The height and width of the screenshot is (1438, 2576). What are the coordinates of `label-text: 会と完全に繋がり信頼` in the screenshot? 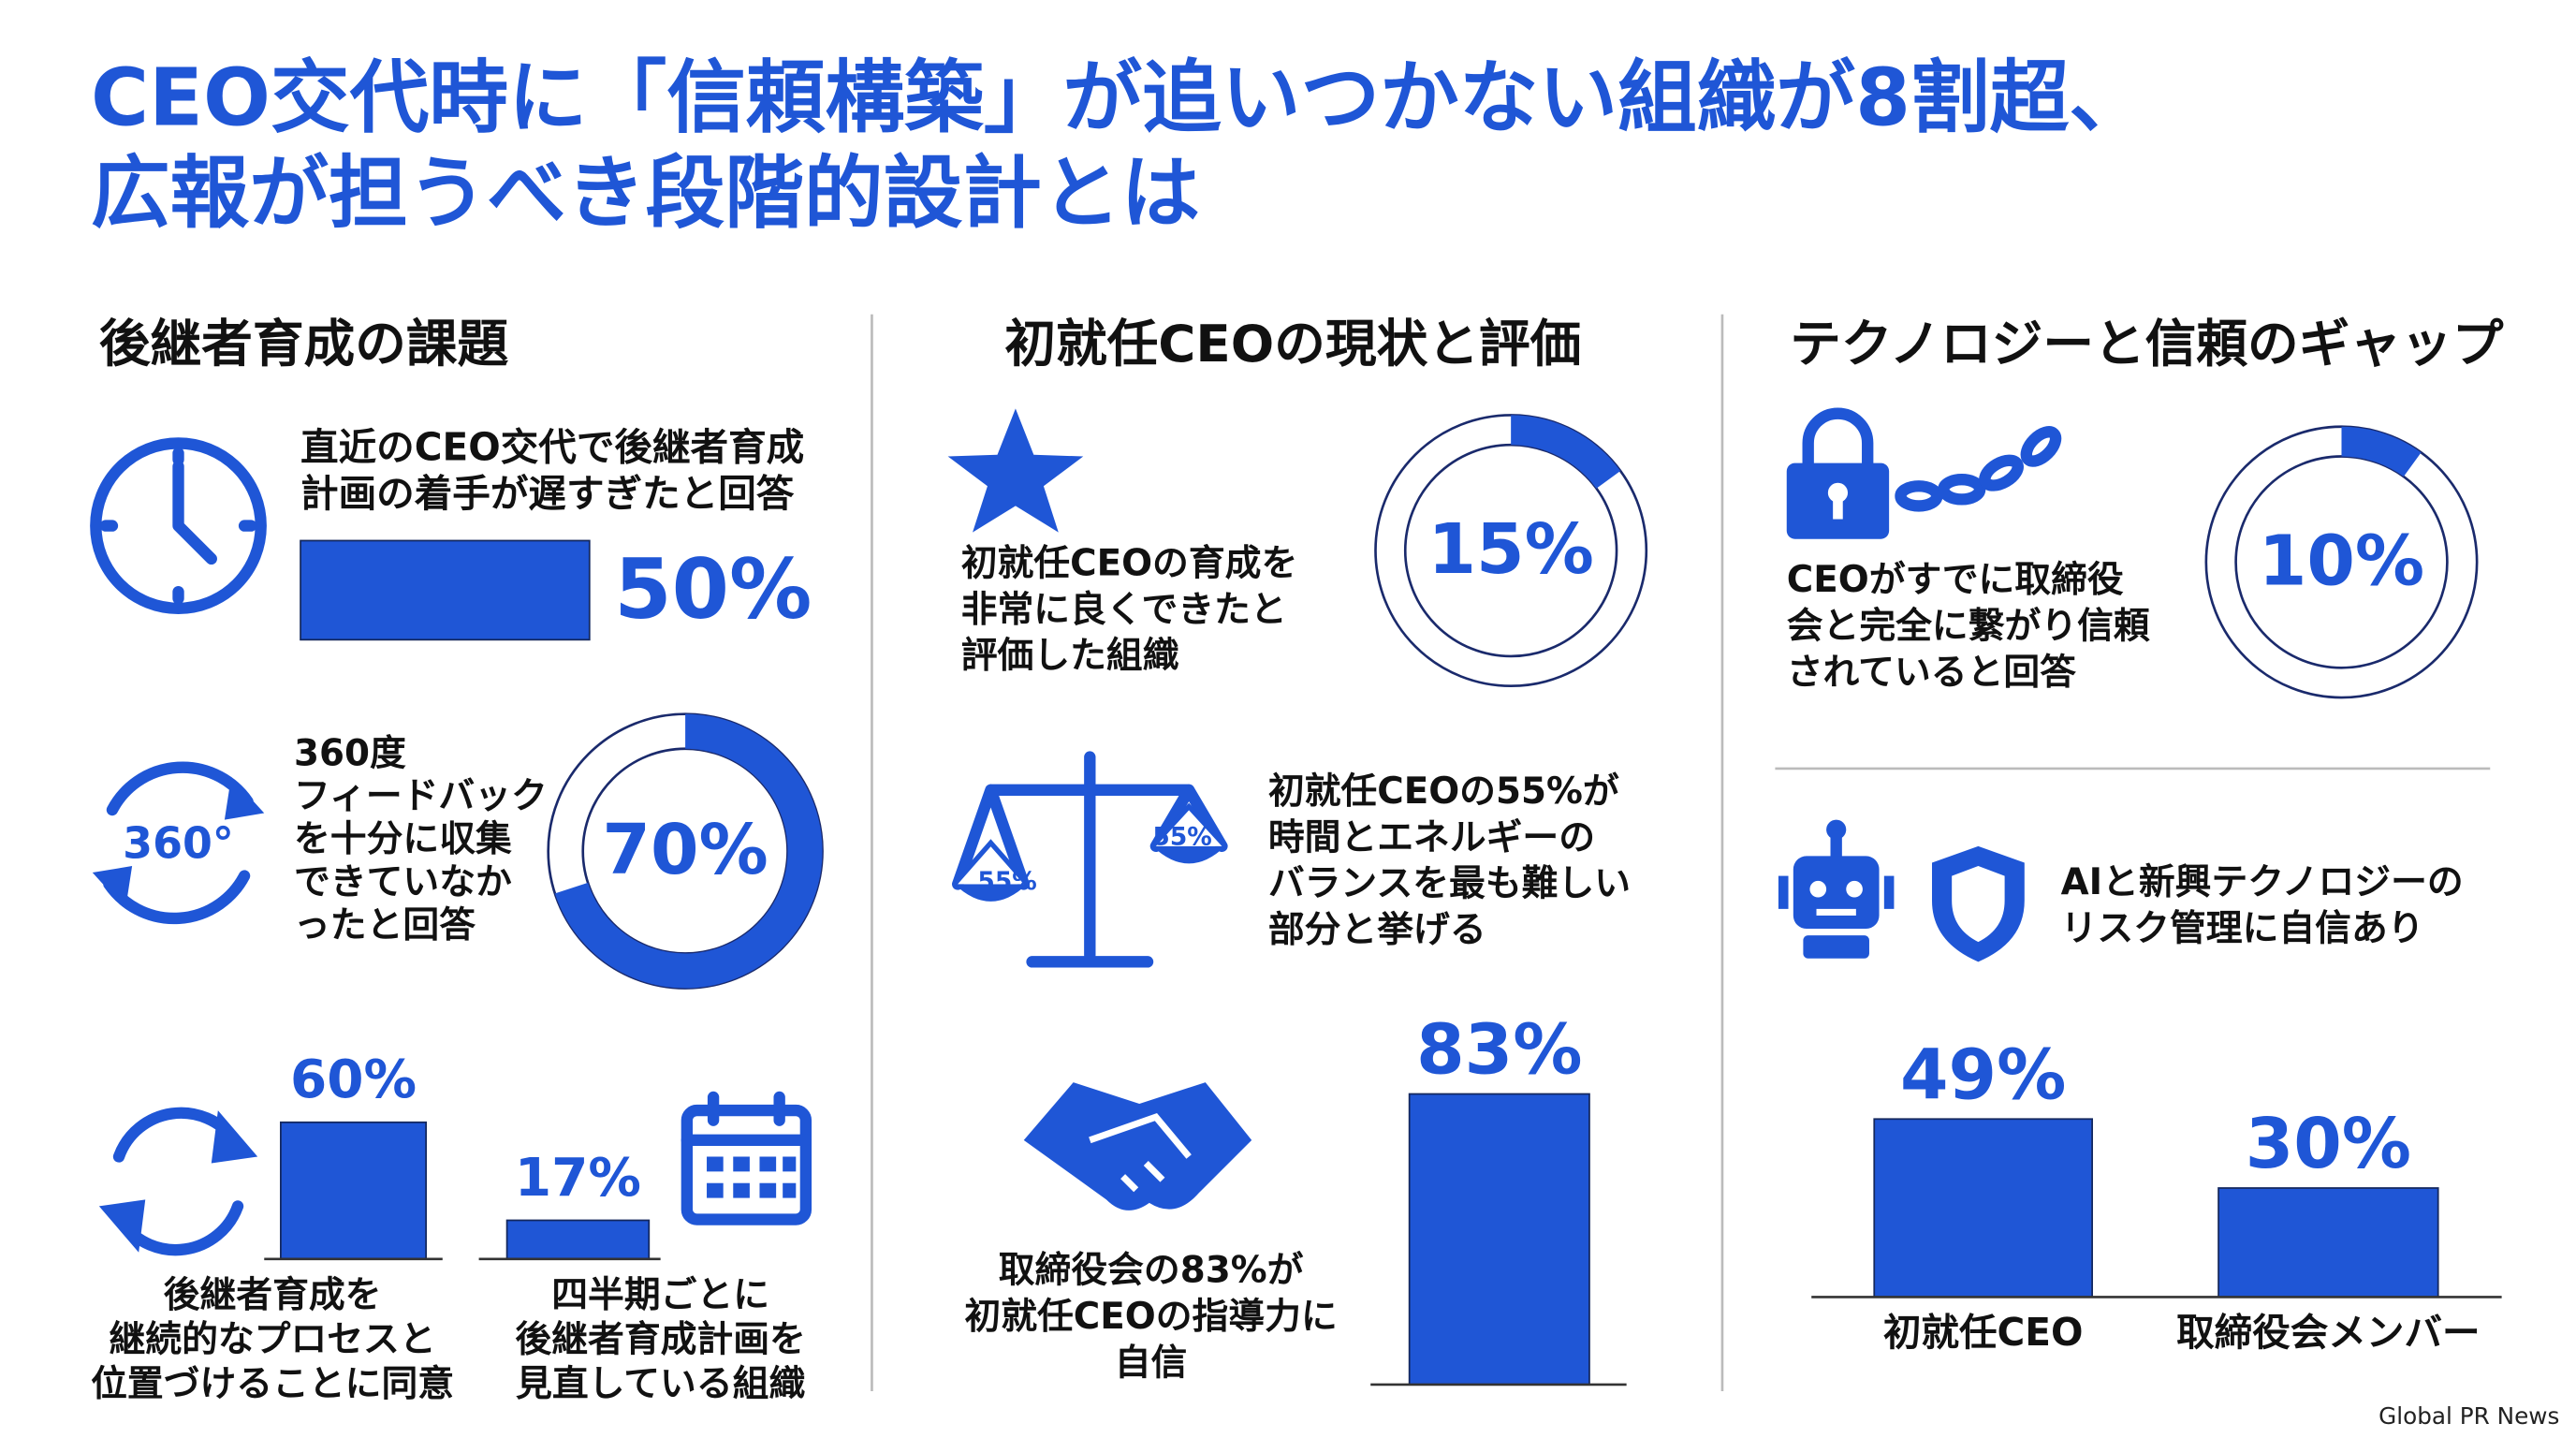 It's located at (1968, 626).